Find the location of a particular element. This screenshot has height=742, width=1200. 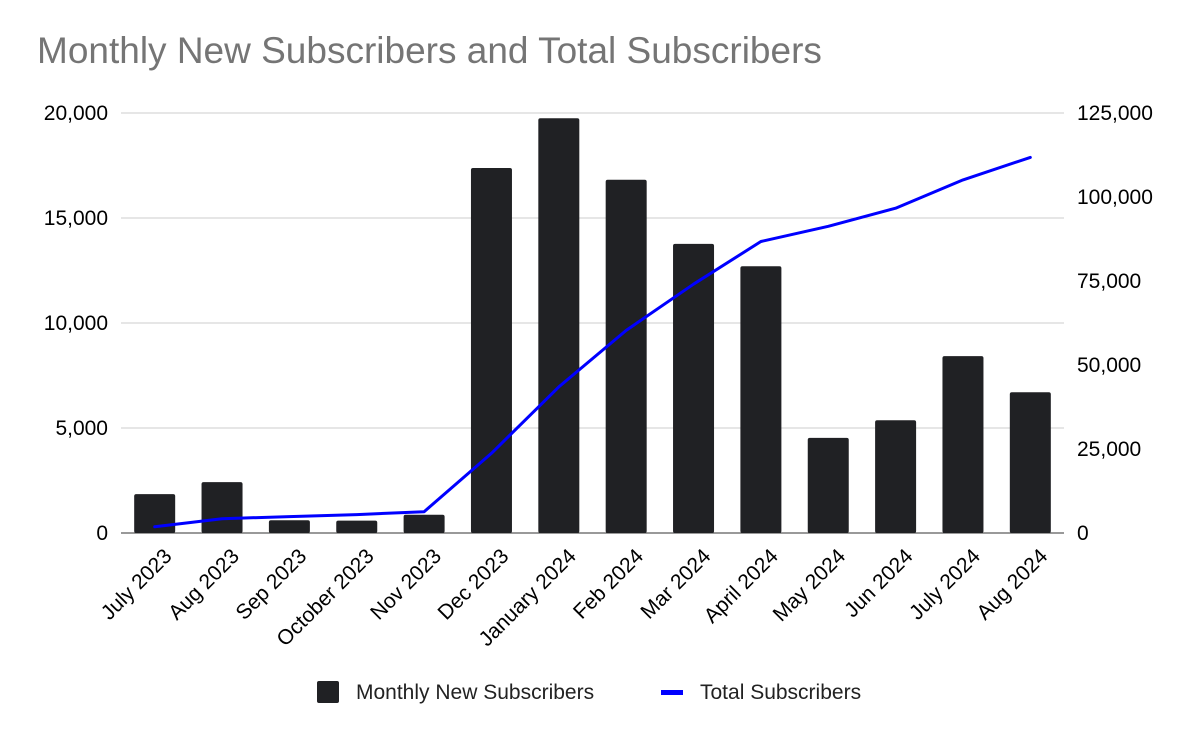

x-tick-label: July 2024 is located at coordinates (945, 584).